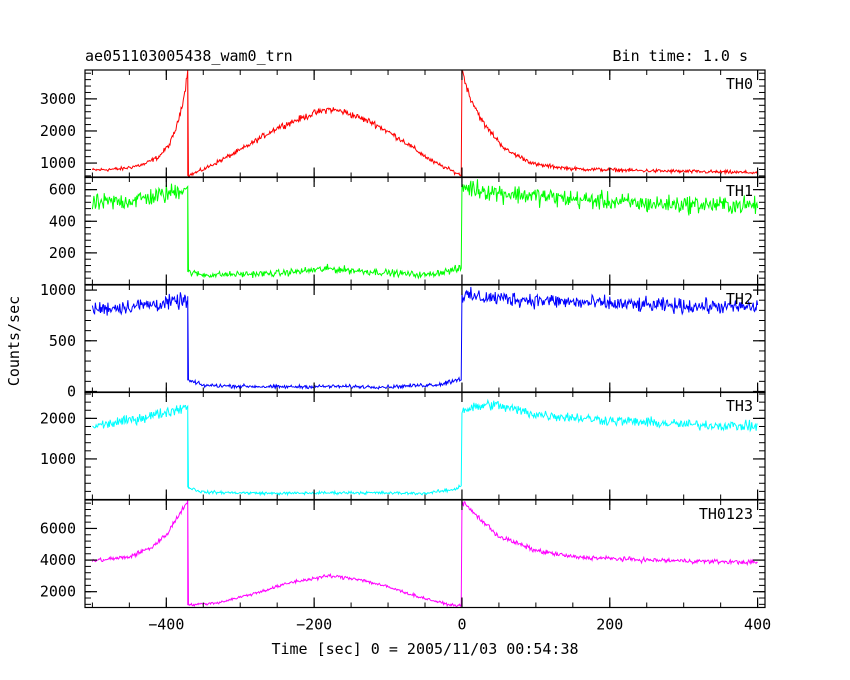  Describe the element at coordinates (62, 341) in the screenshot. I see `y-tick-label: 500` at that location.